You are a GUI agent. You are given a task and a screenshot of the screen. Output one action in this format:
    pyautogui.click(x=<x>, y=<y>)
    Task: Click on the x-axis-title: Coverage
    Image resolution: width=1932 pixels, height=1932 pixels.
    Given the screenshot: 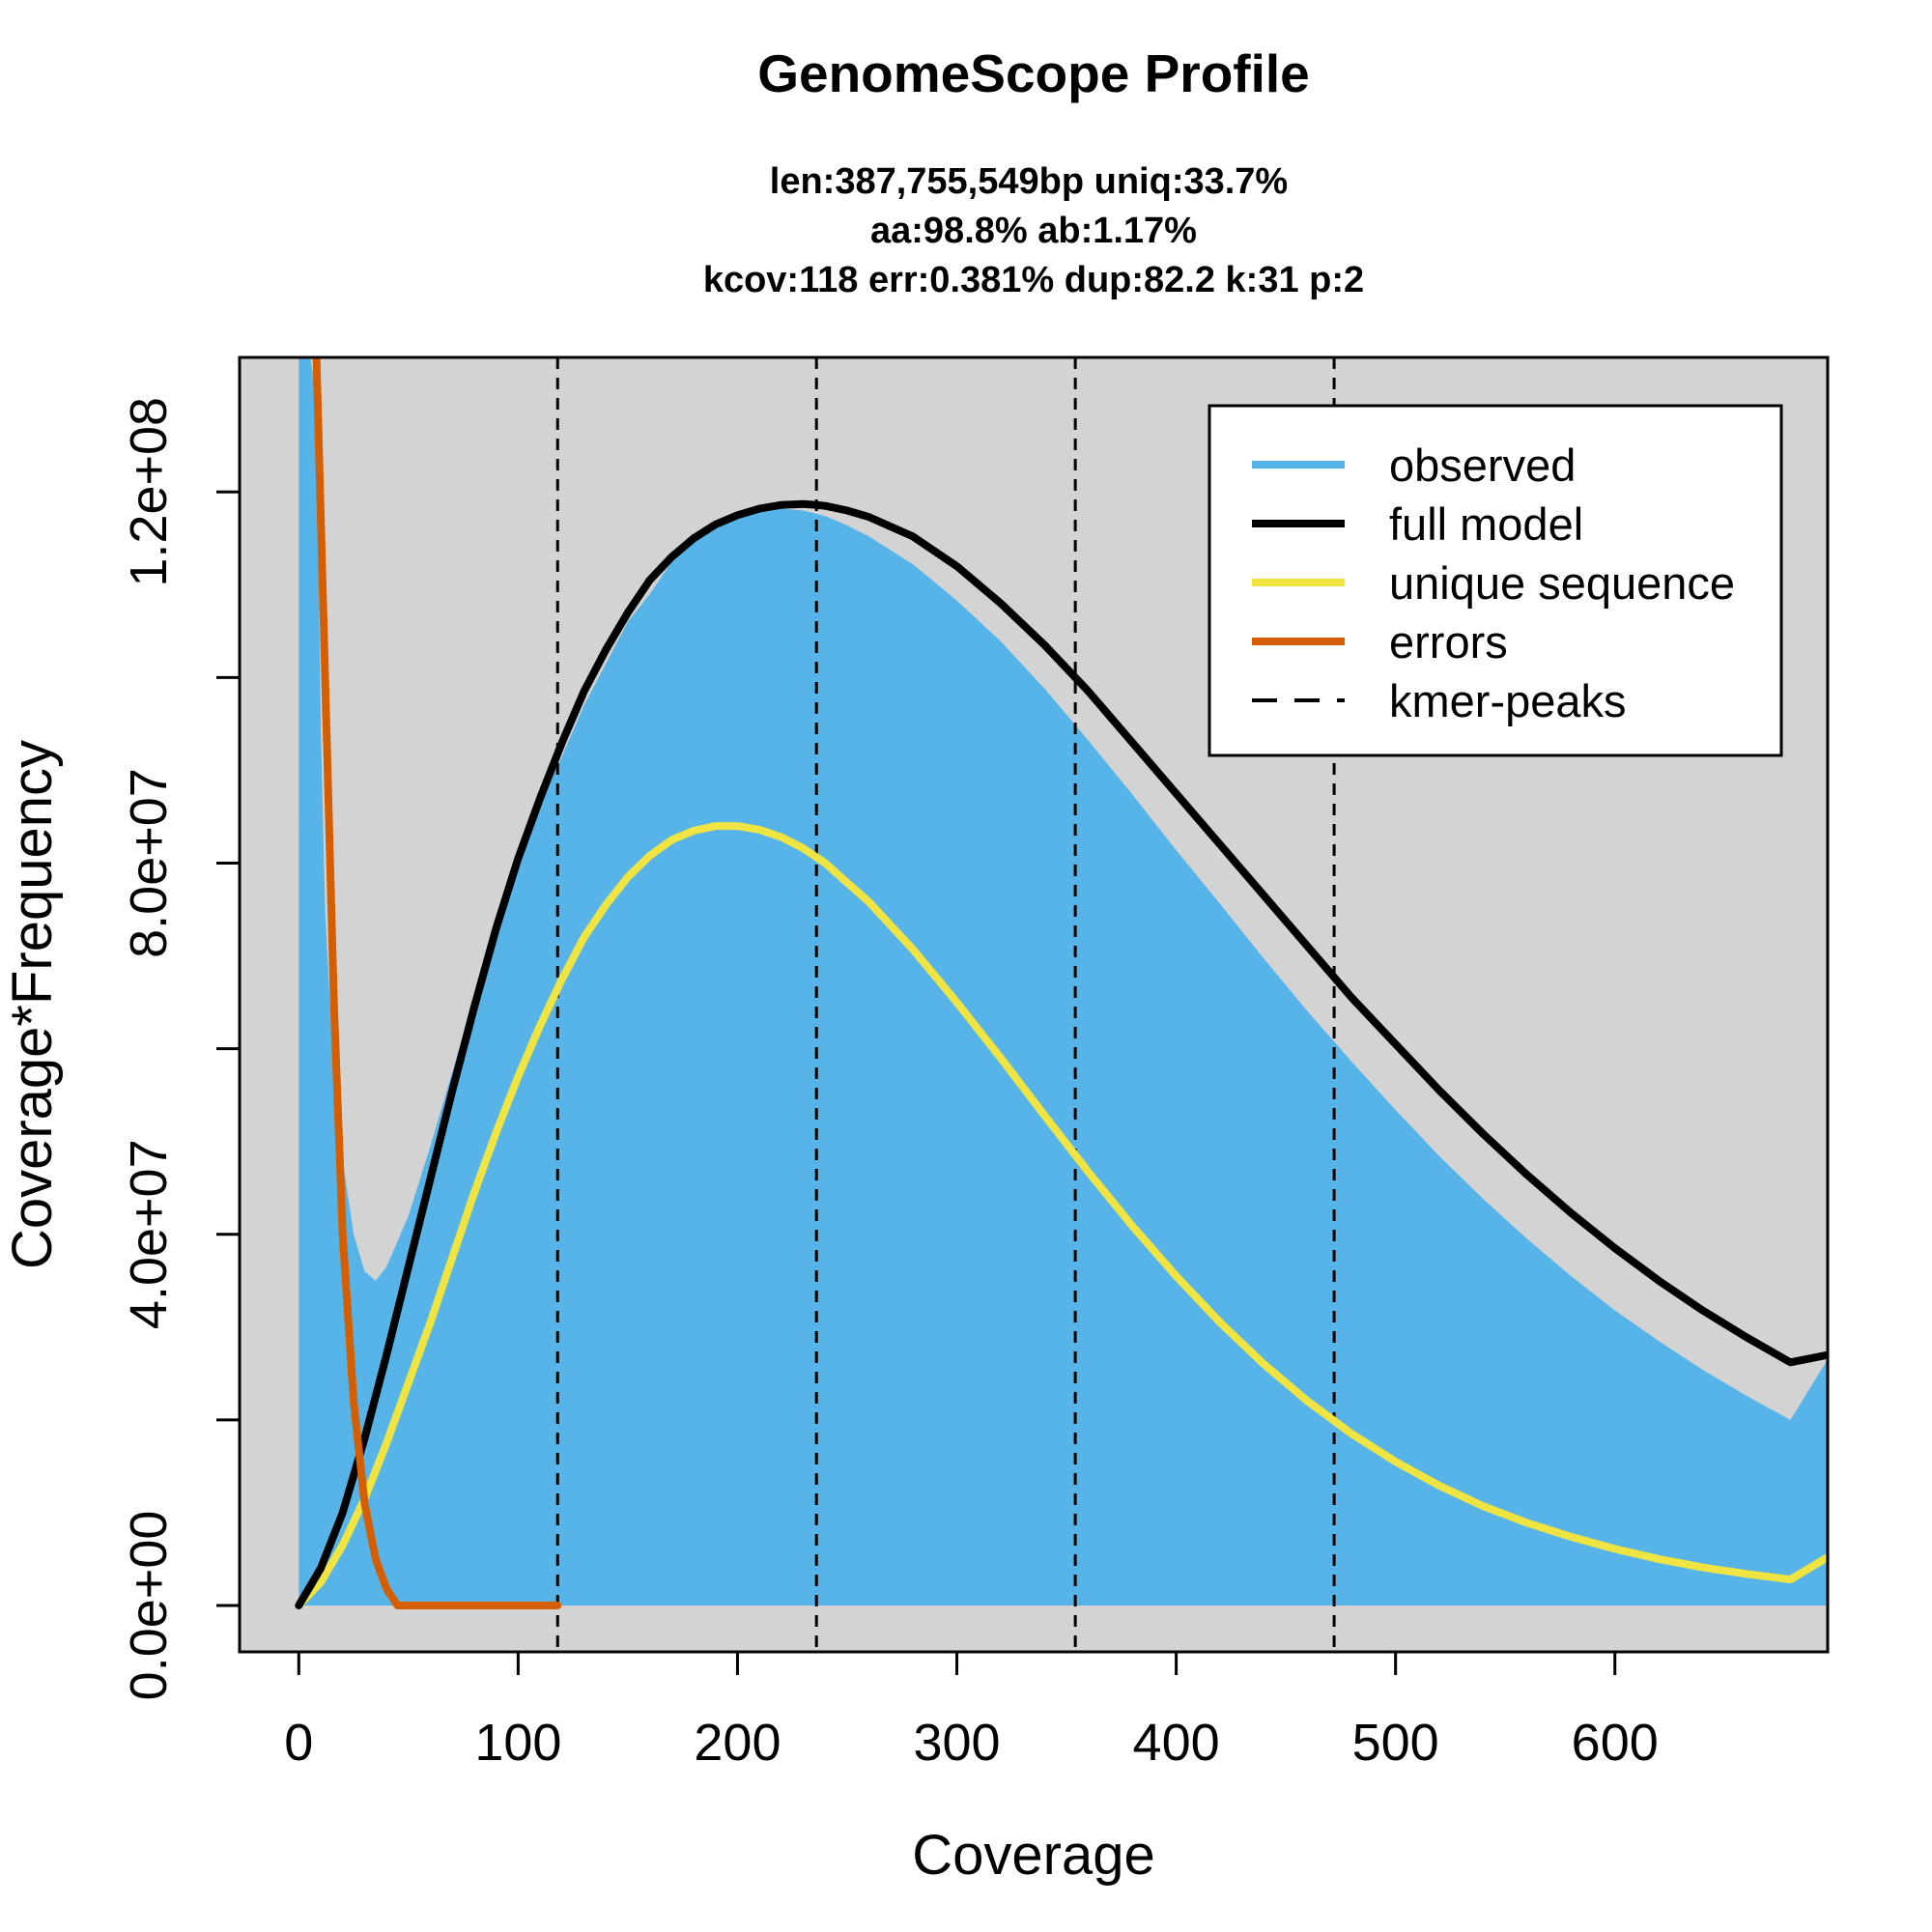 What is the action you would take?
    pyautogui.click(x=1033, y=1855)
    